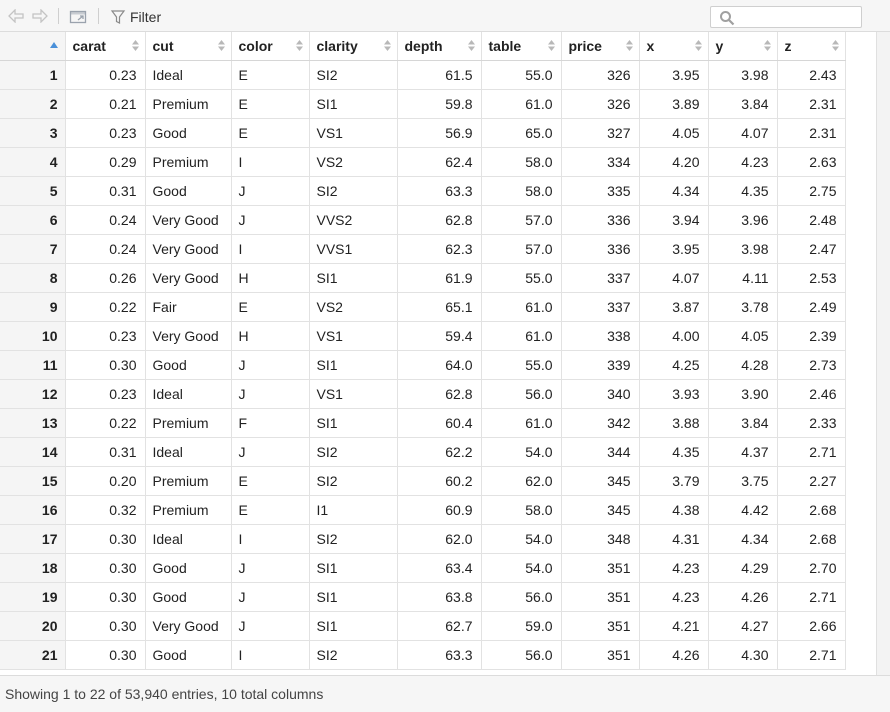 The image size is (890, 712). Describe the element at coordinates (270, 336) in the screenshot. I see `cell-color: H` at that location.